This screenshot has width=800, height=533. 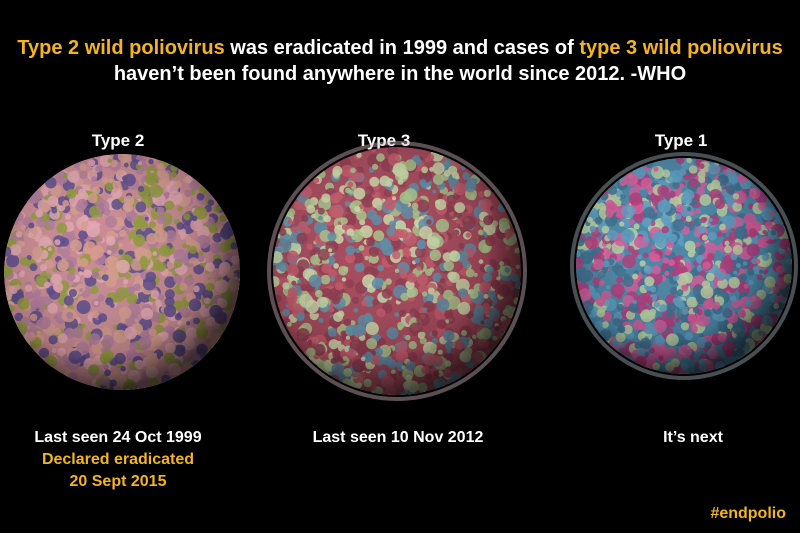 I want to click on panel-label: Type 1, so click(x=681, y=140).